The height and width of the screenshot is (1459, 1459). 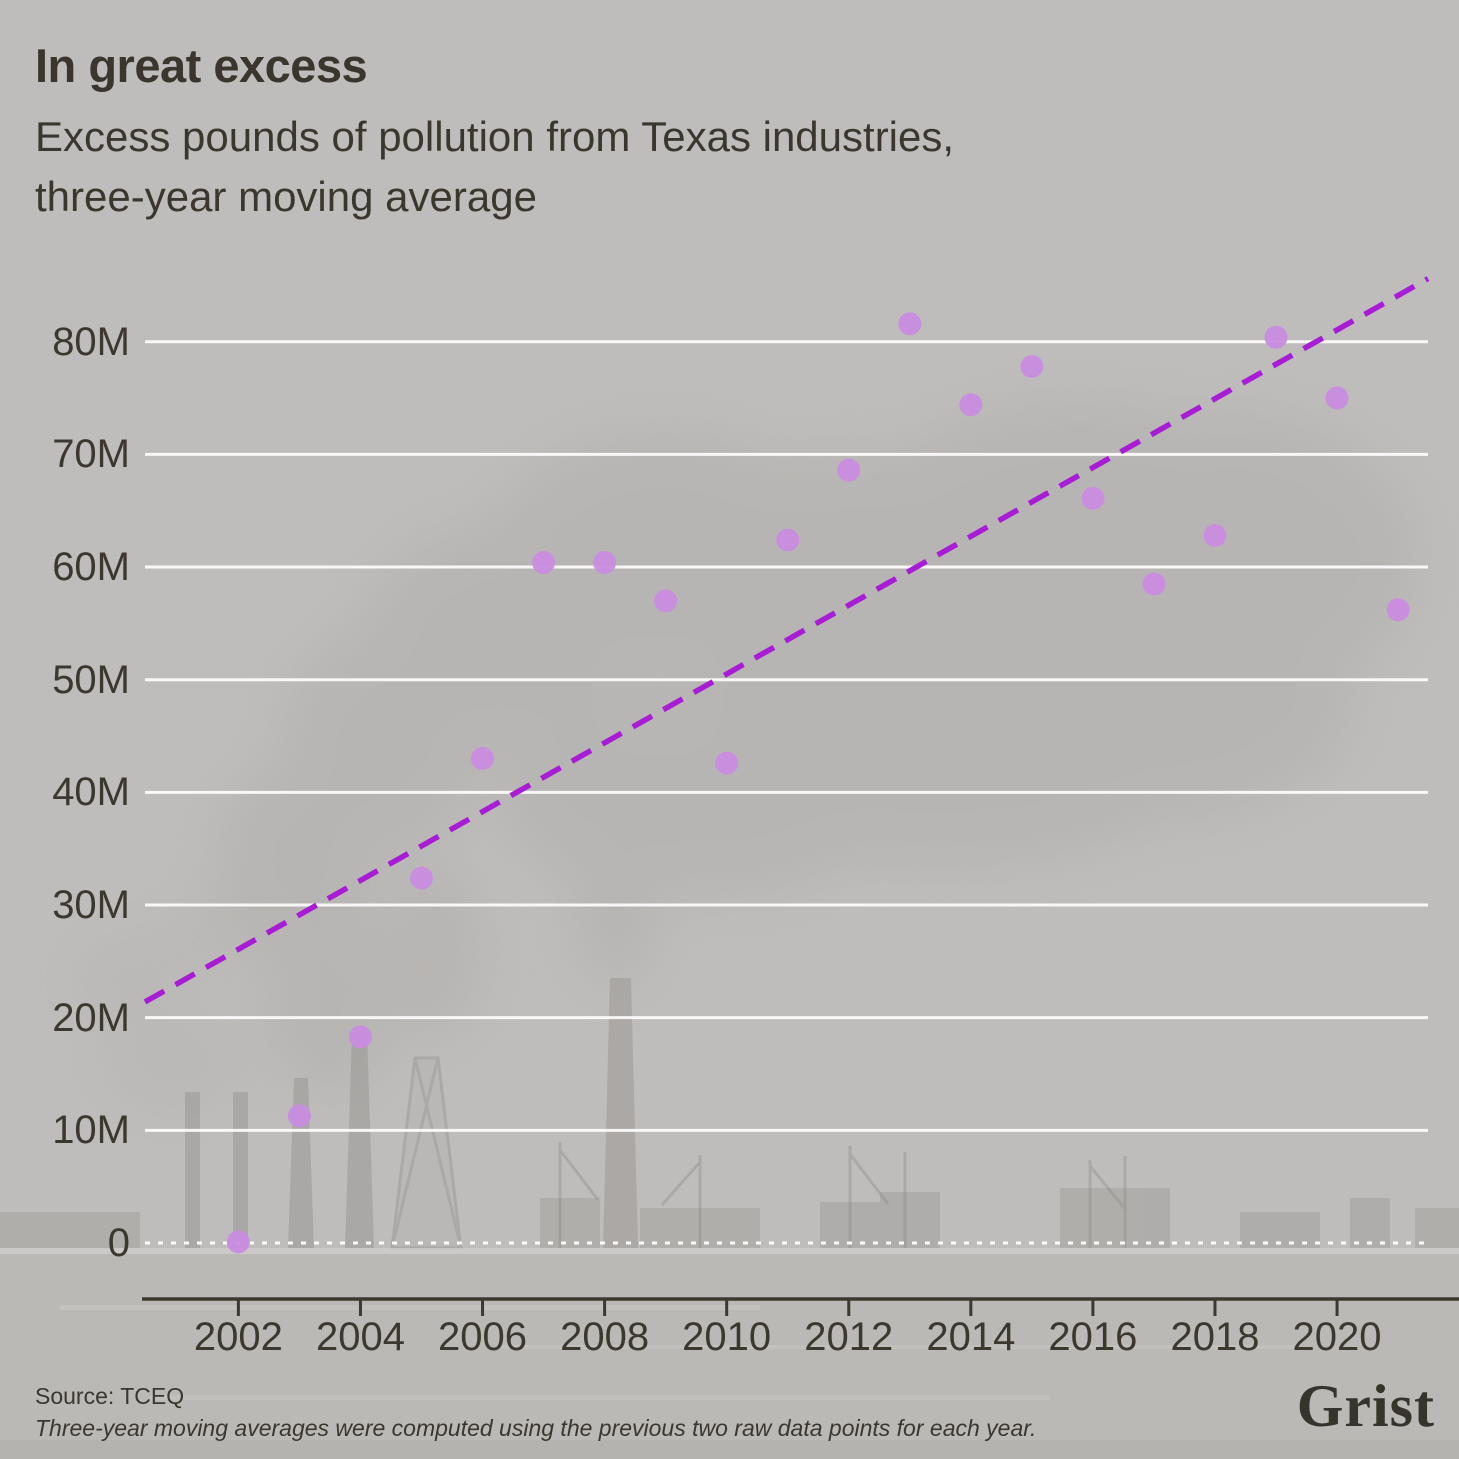 What do you see at coordinates (1154, 584) in the screenshot?
I see `data-point-2017` at bounding box center [1154, 584].